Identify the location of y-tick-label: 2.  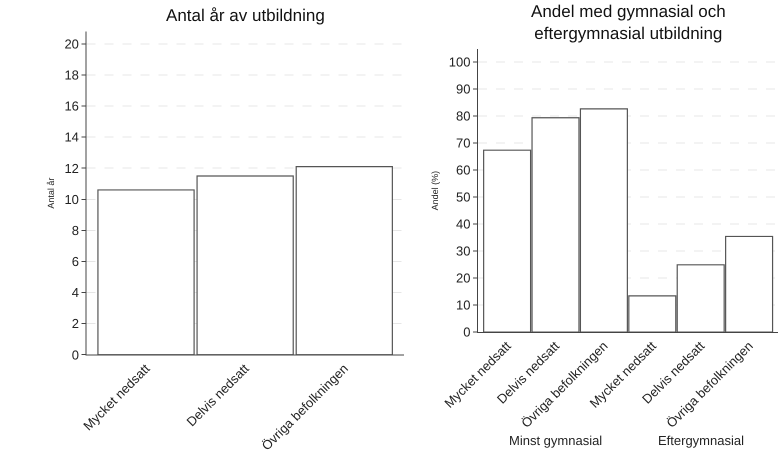
(75, 324).